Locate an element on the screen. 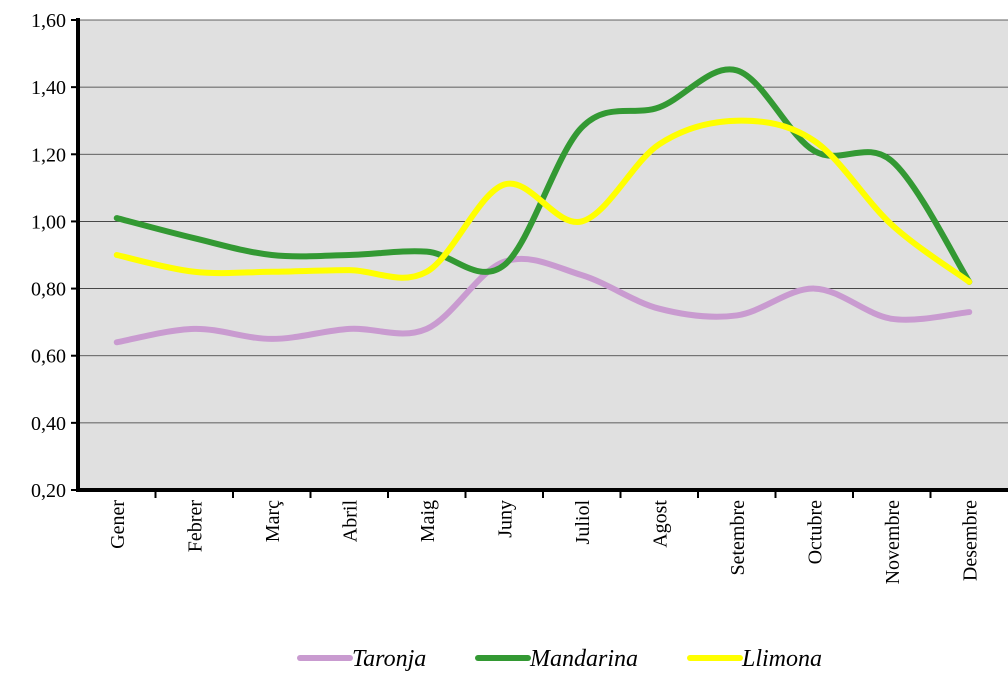 Image resolution: width=1008 pixels, height=673 pixels. x-tick-label: Desembre is located at coordinates (970, 540).